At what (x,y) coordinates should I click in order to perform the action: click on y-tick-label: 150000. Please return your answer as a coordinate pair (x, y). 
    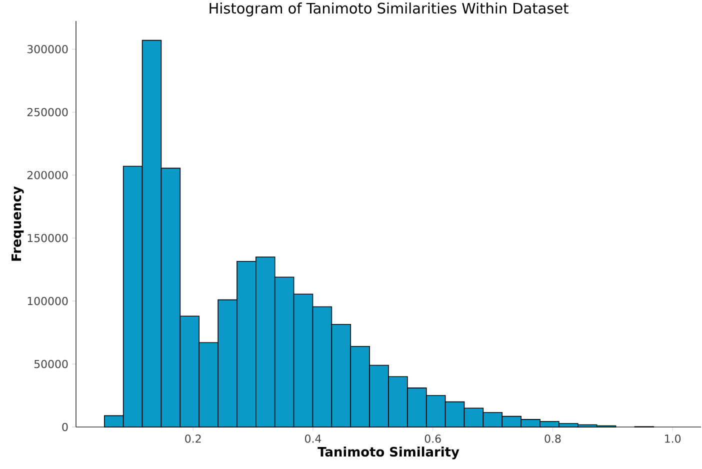
    Looking at the image, I should click on (48, 238).